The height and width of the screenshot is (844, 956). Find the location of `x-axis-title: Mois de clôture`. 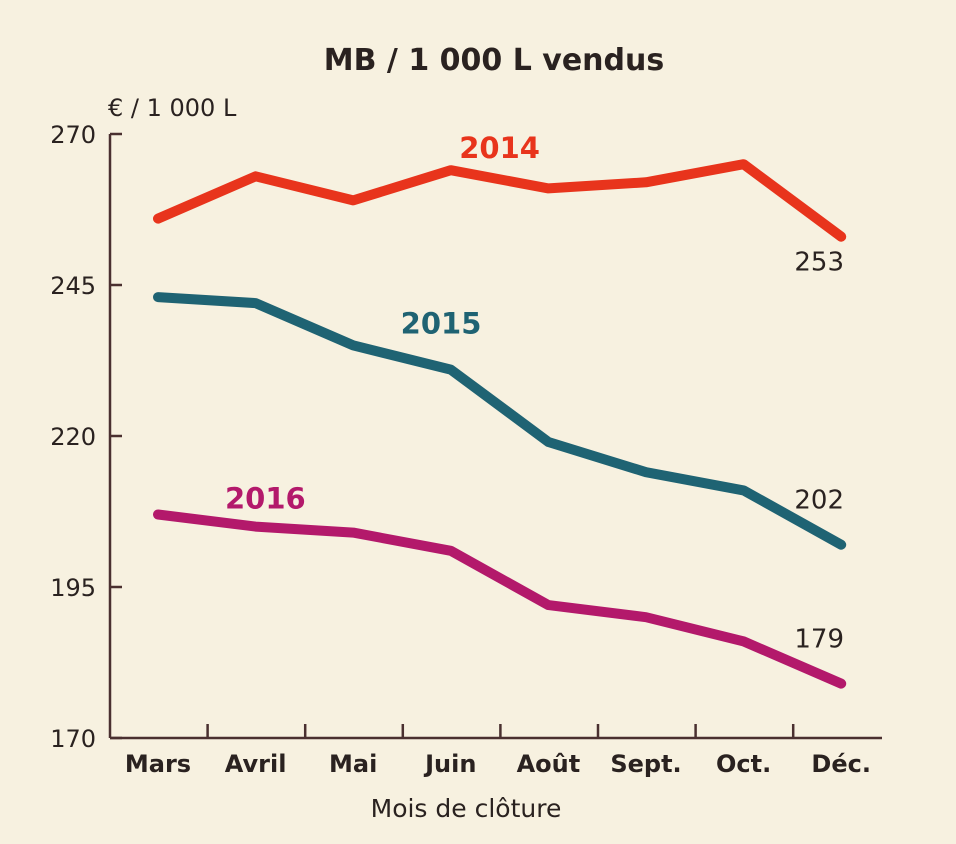

x-axis-title: Mois de clôture is located at coordinates (466, 808).